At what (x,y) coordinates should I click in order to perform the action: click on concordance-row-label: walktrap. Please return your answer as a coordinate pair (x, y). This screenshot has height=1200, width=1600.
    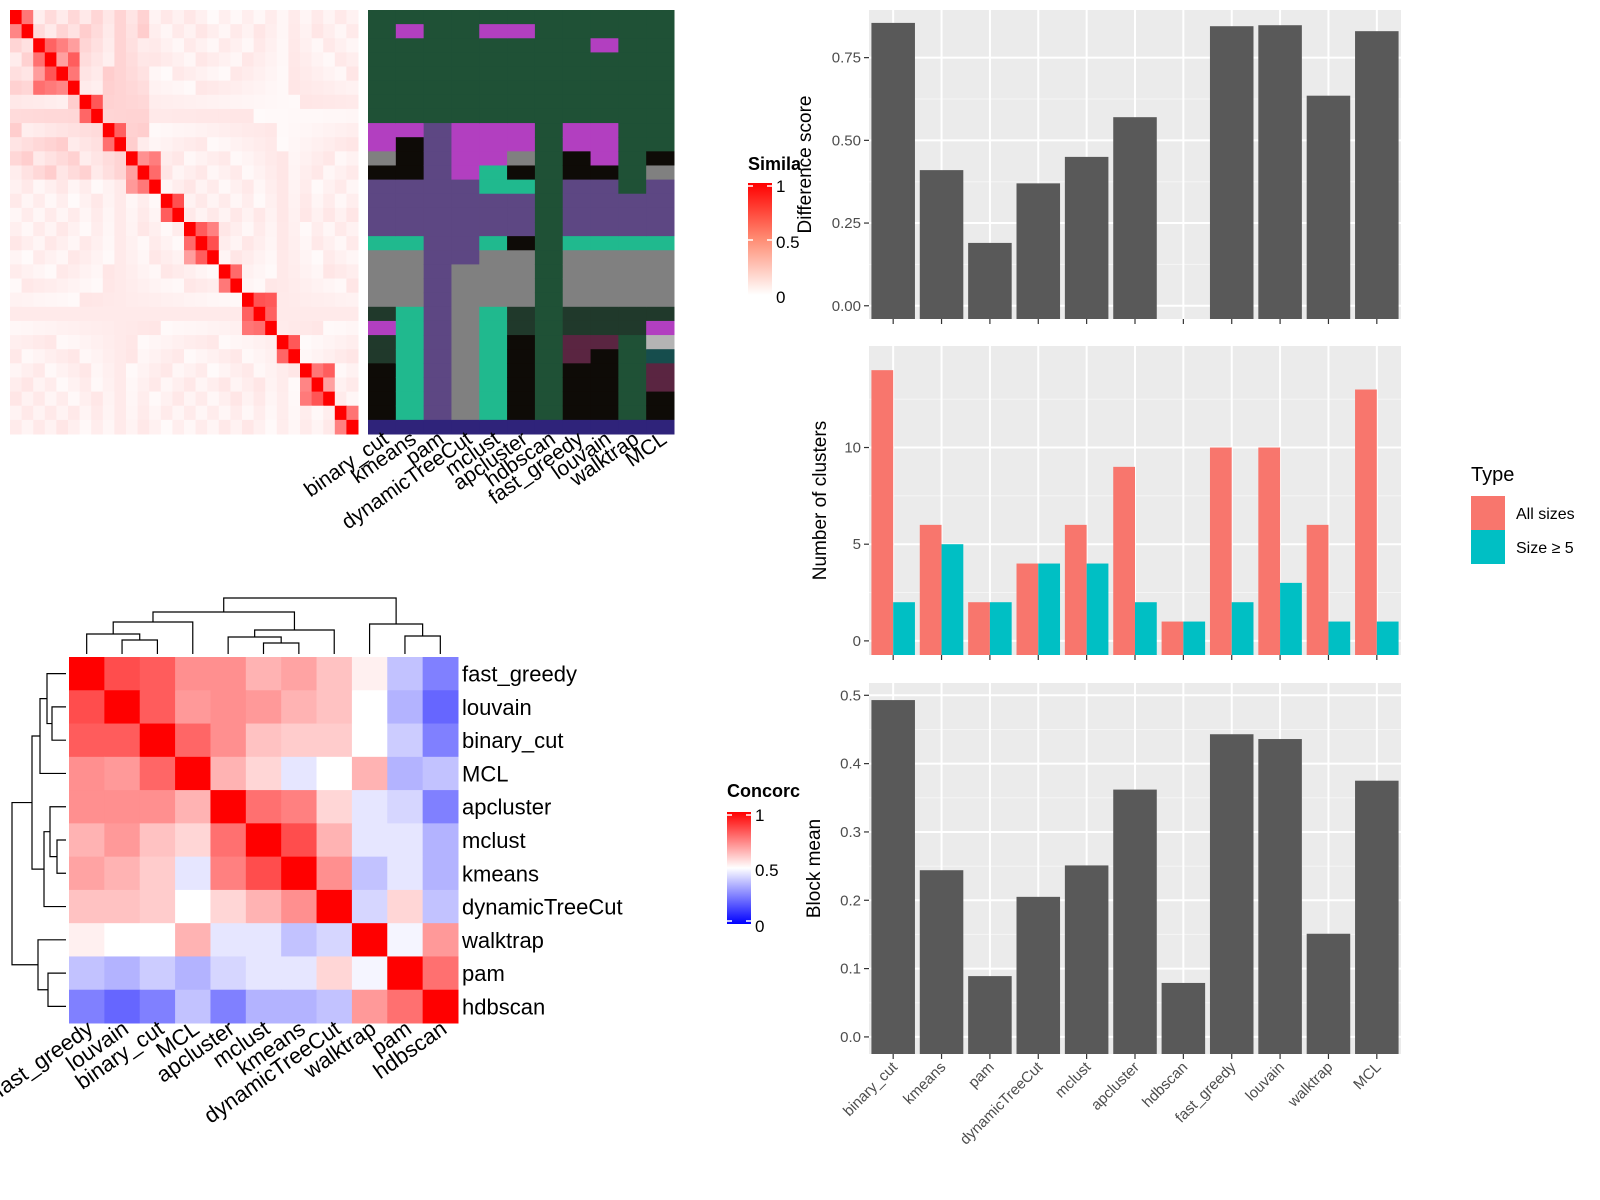
    Looking at the image, I should click on (502, 940).